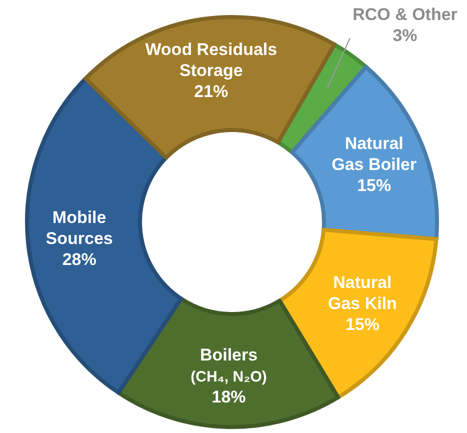 This screenshot has width=467, height=433. I want to click on slice-label: Natural Gas Boiler, so click(375, 154).